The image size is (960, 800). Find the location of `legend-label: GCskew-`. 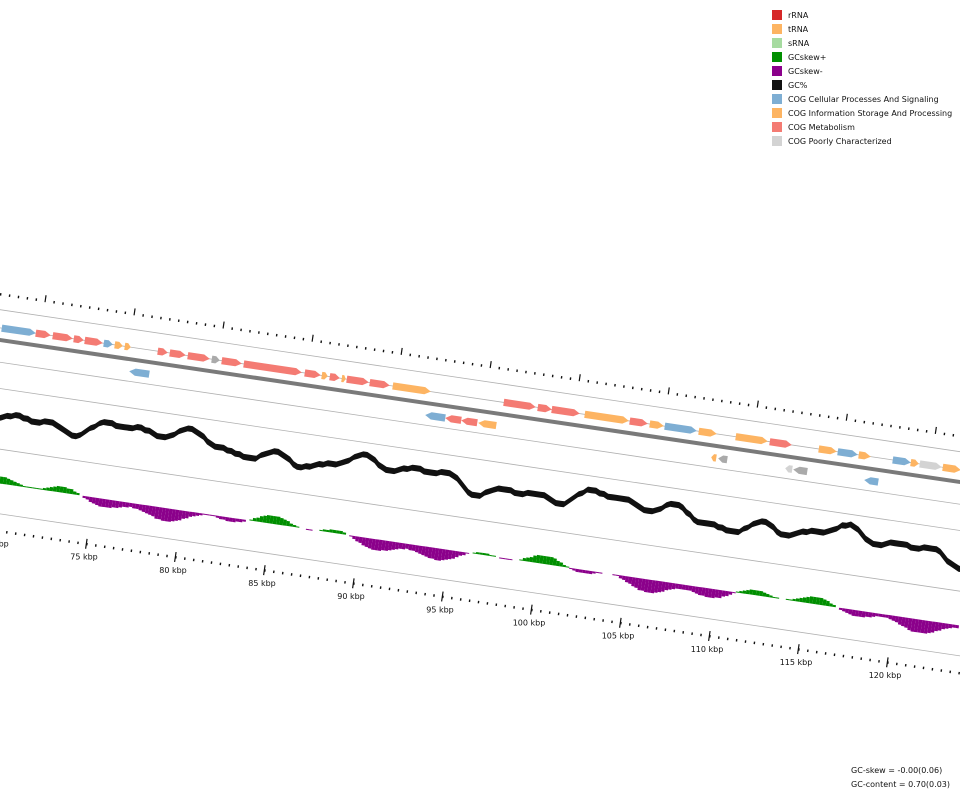

legend-label: GCskew- is located at coordinates (805, 71).